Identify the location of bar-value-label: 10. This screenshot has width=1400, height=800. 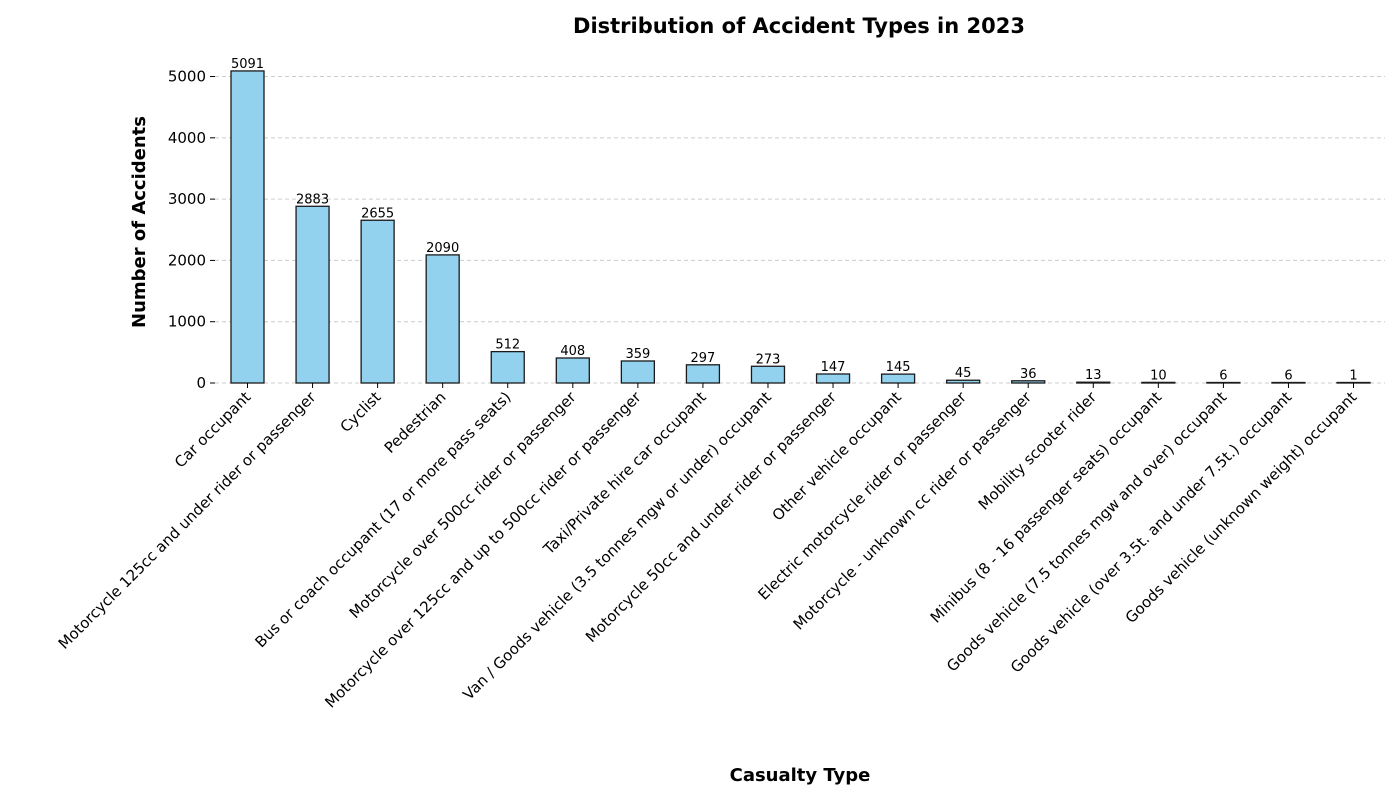
(1158, 375).